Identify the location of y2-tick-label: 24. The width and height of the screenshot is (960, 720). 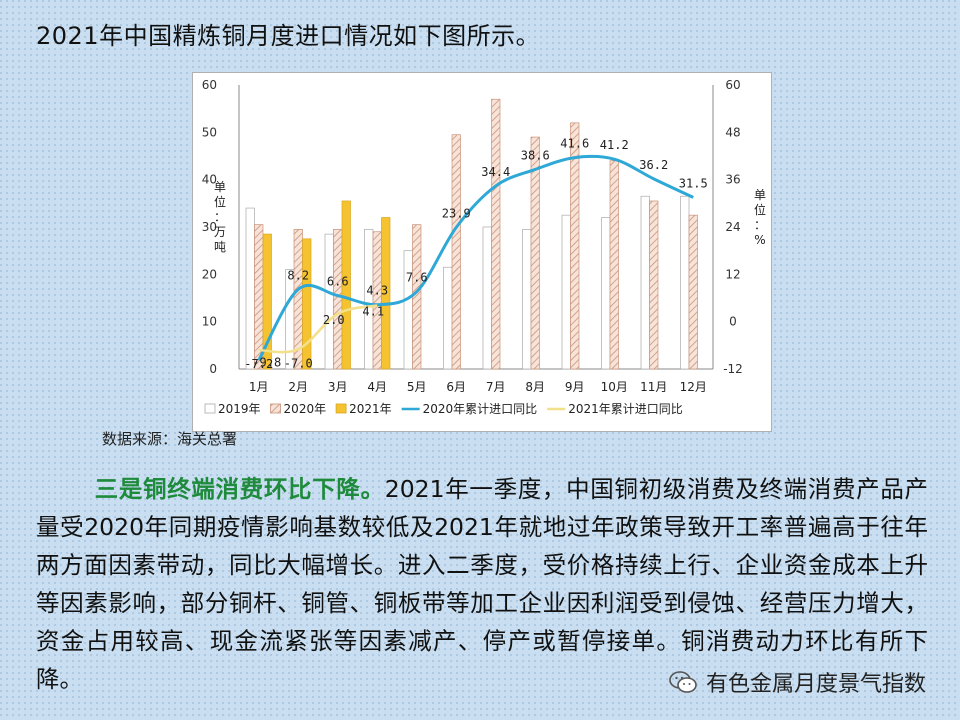
(732, 227).